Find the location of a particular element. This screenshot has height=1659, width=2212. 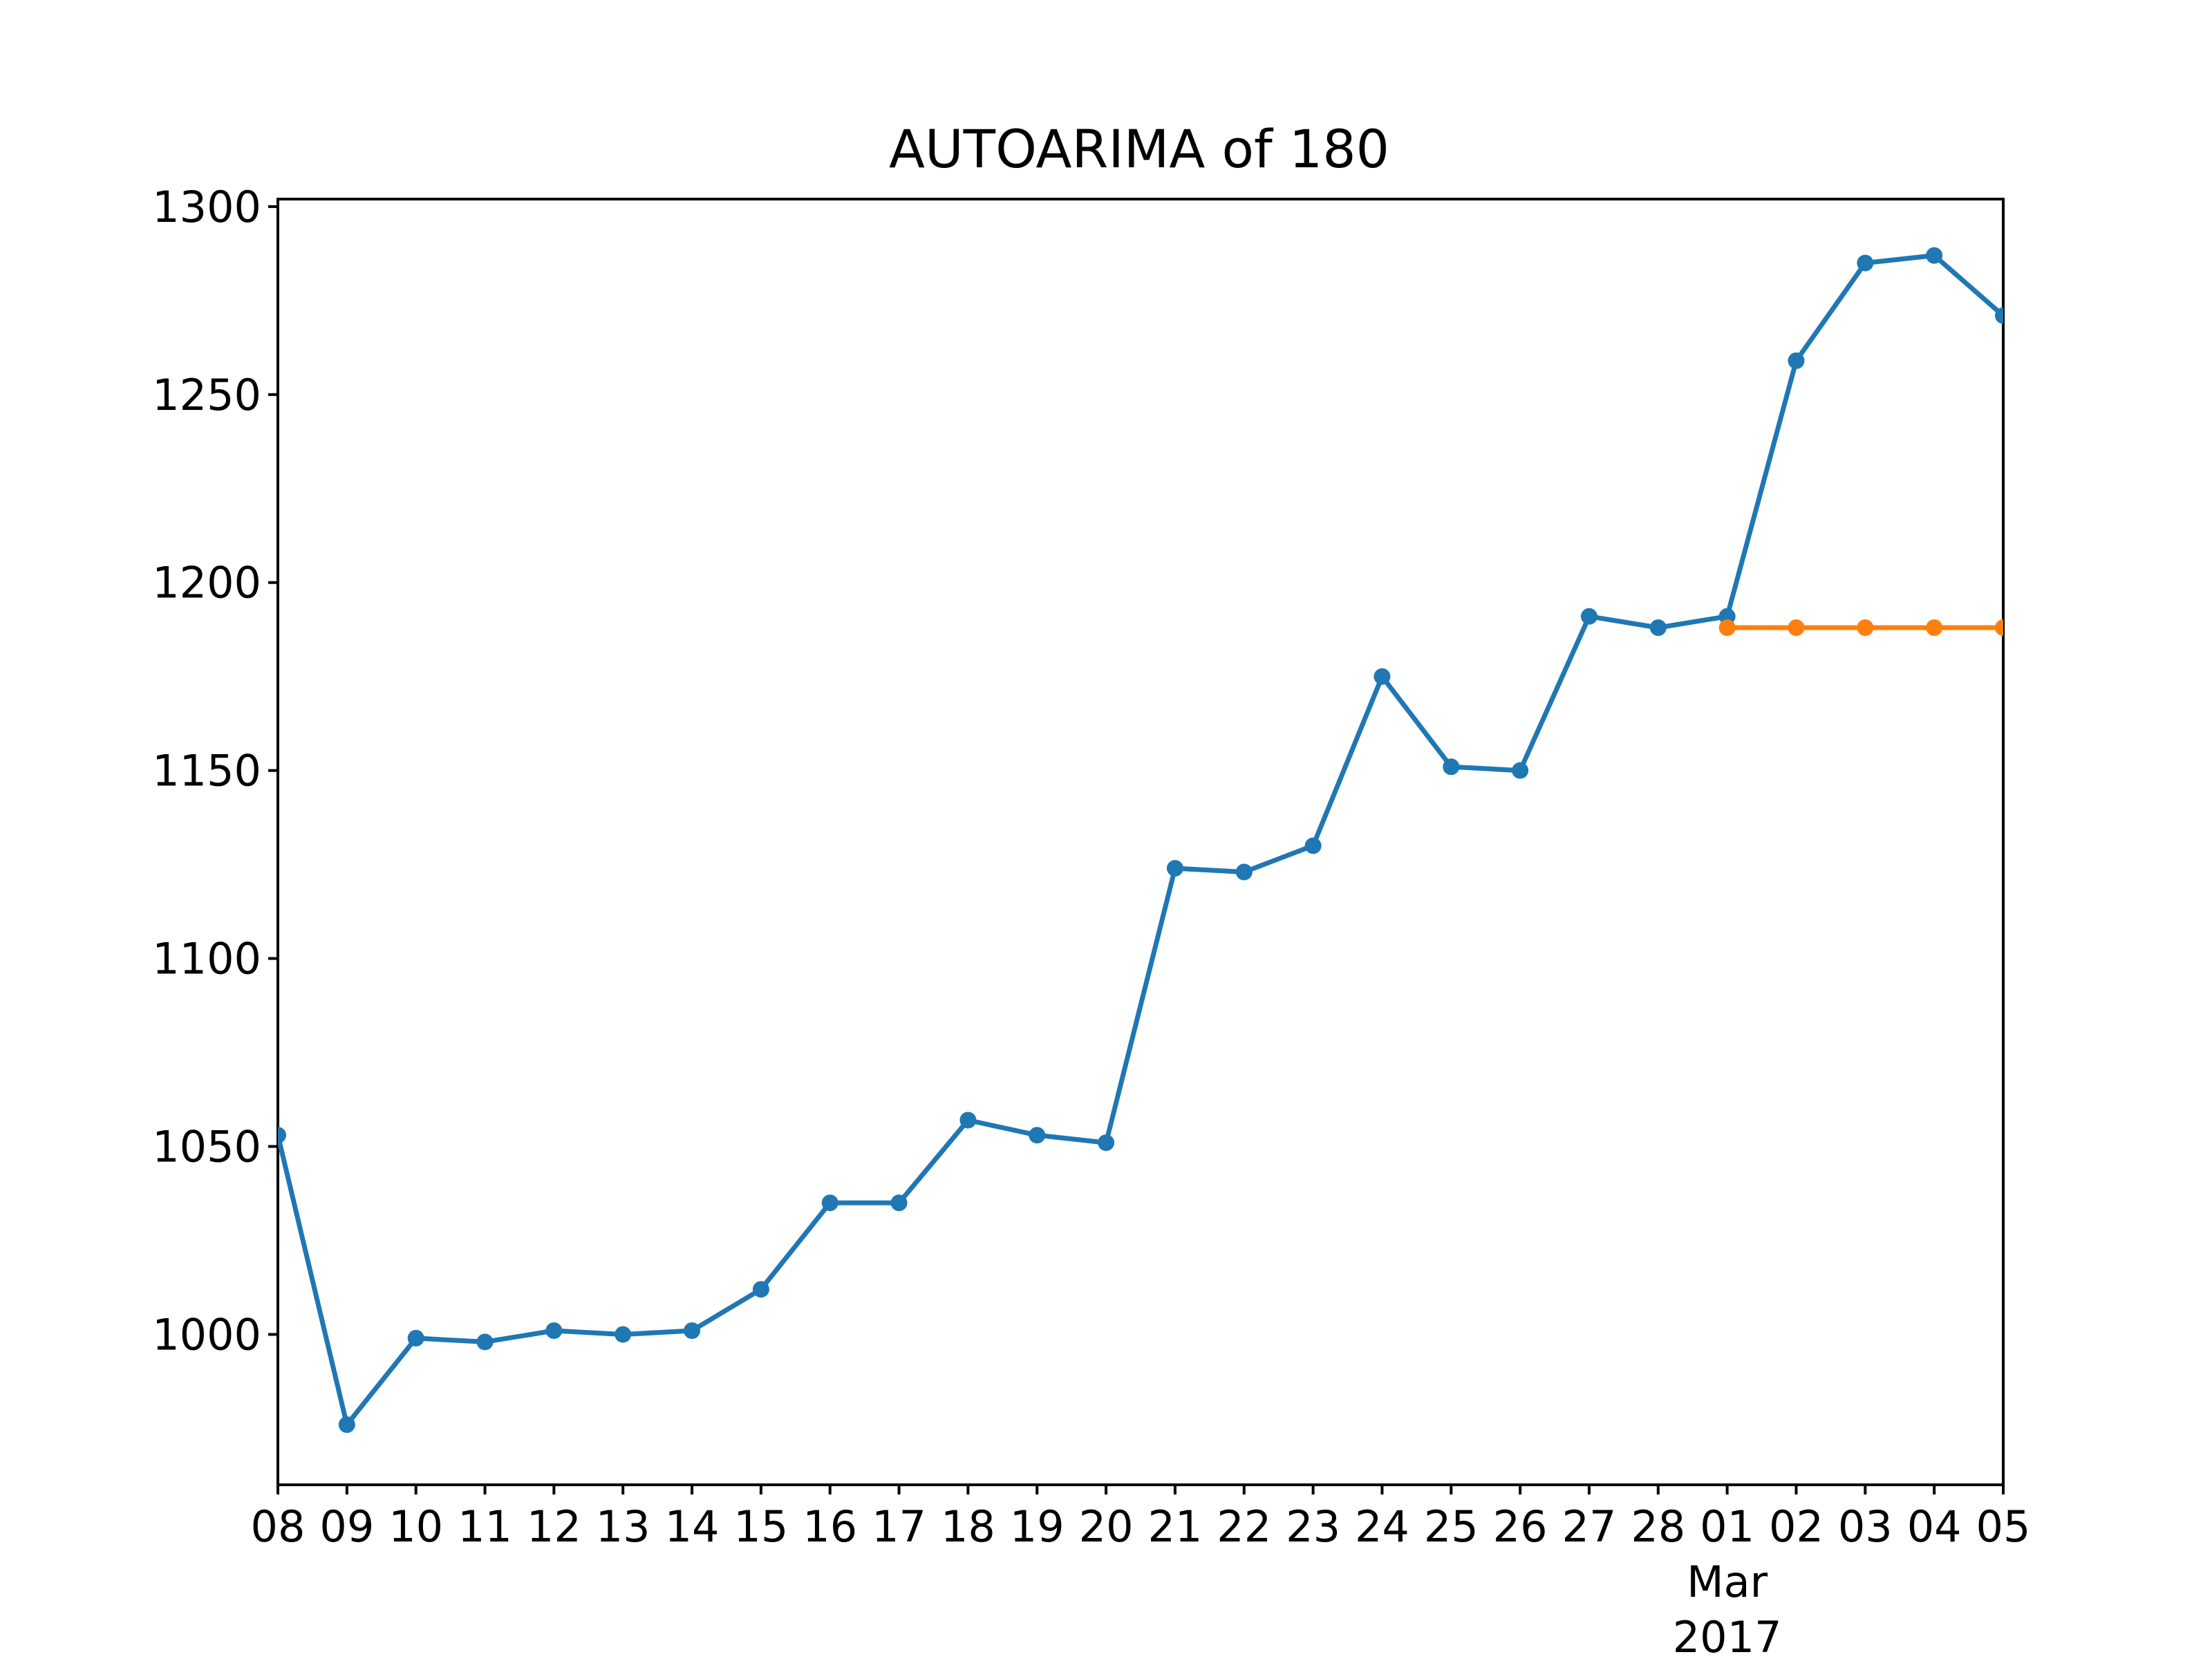

x-tick-label: 08 is located at coordinates (279, 1526).